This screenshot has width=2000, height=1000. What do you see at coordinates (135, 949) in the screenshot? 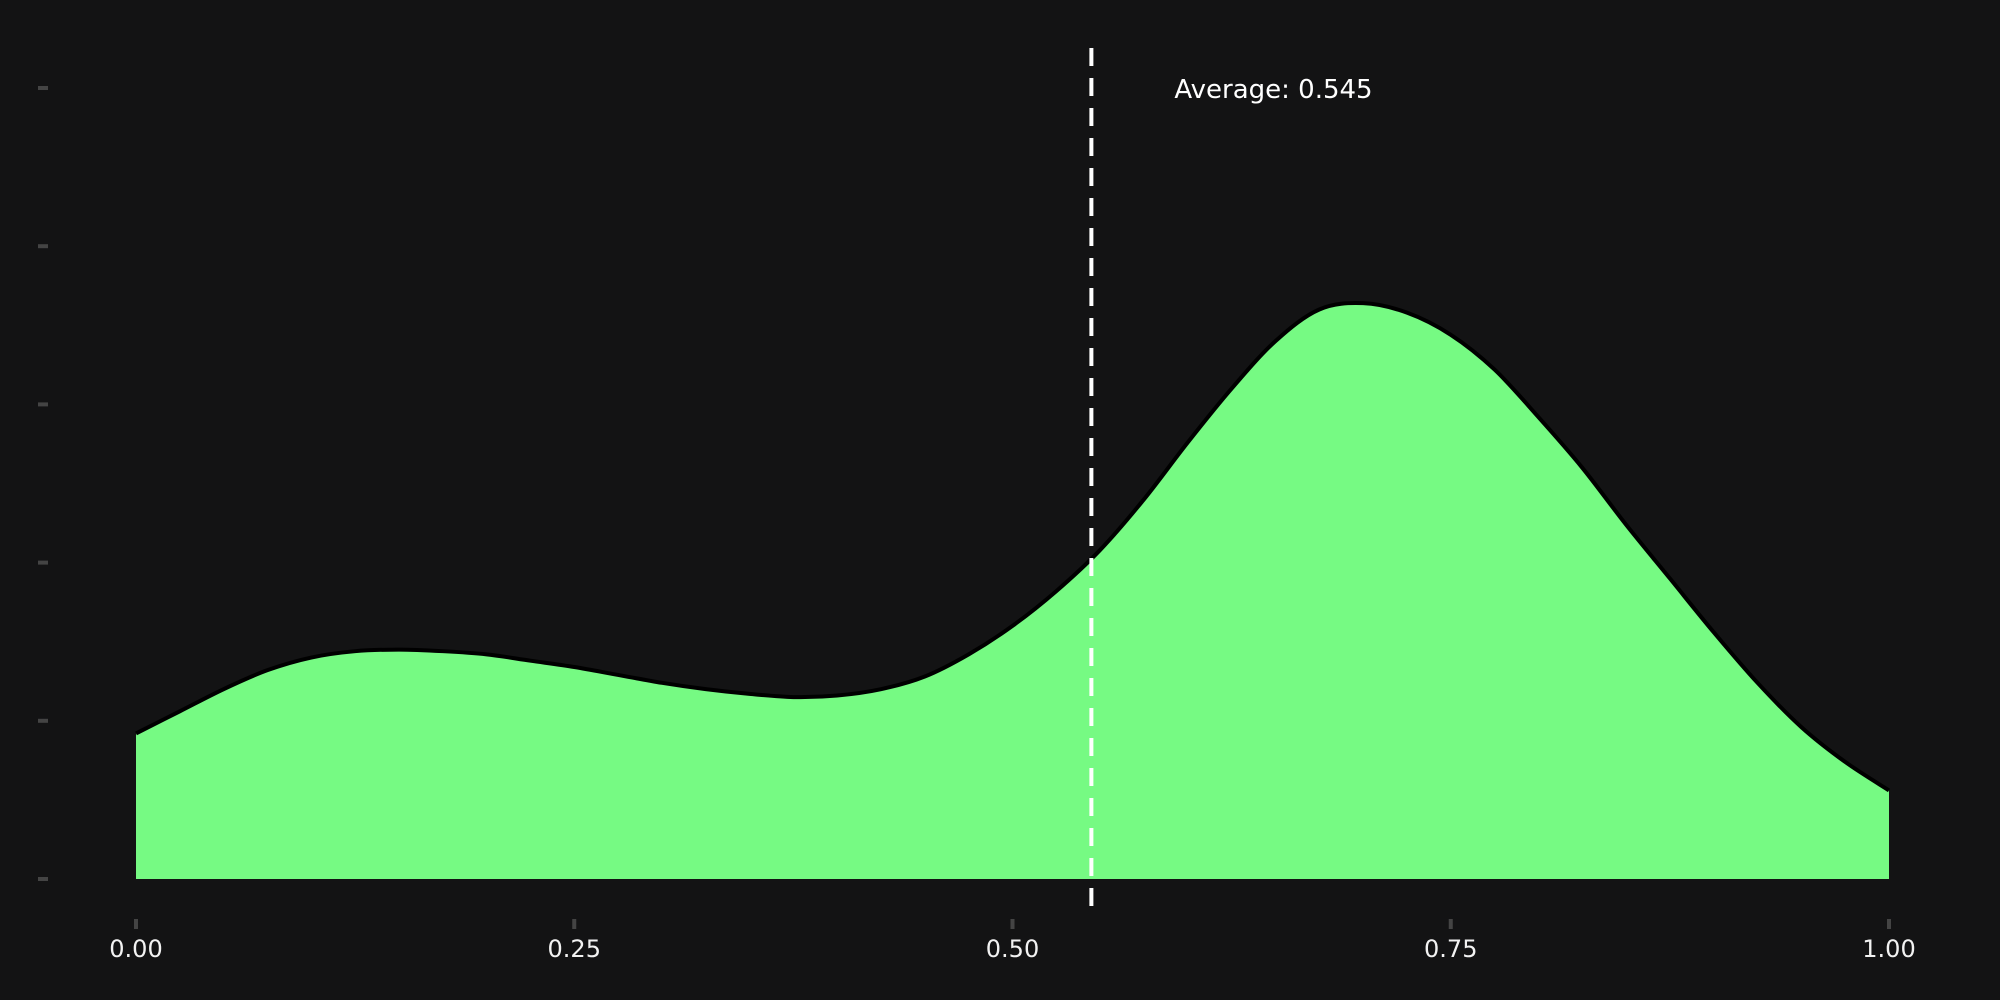
I see `x-tick-label: 0.00` at bounding box center [135, 949].